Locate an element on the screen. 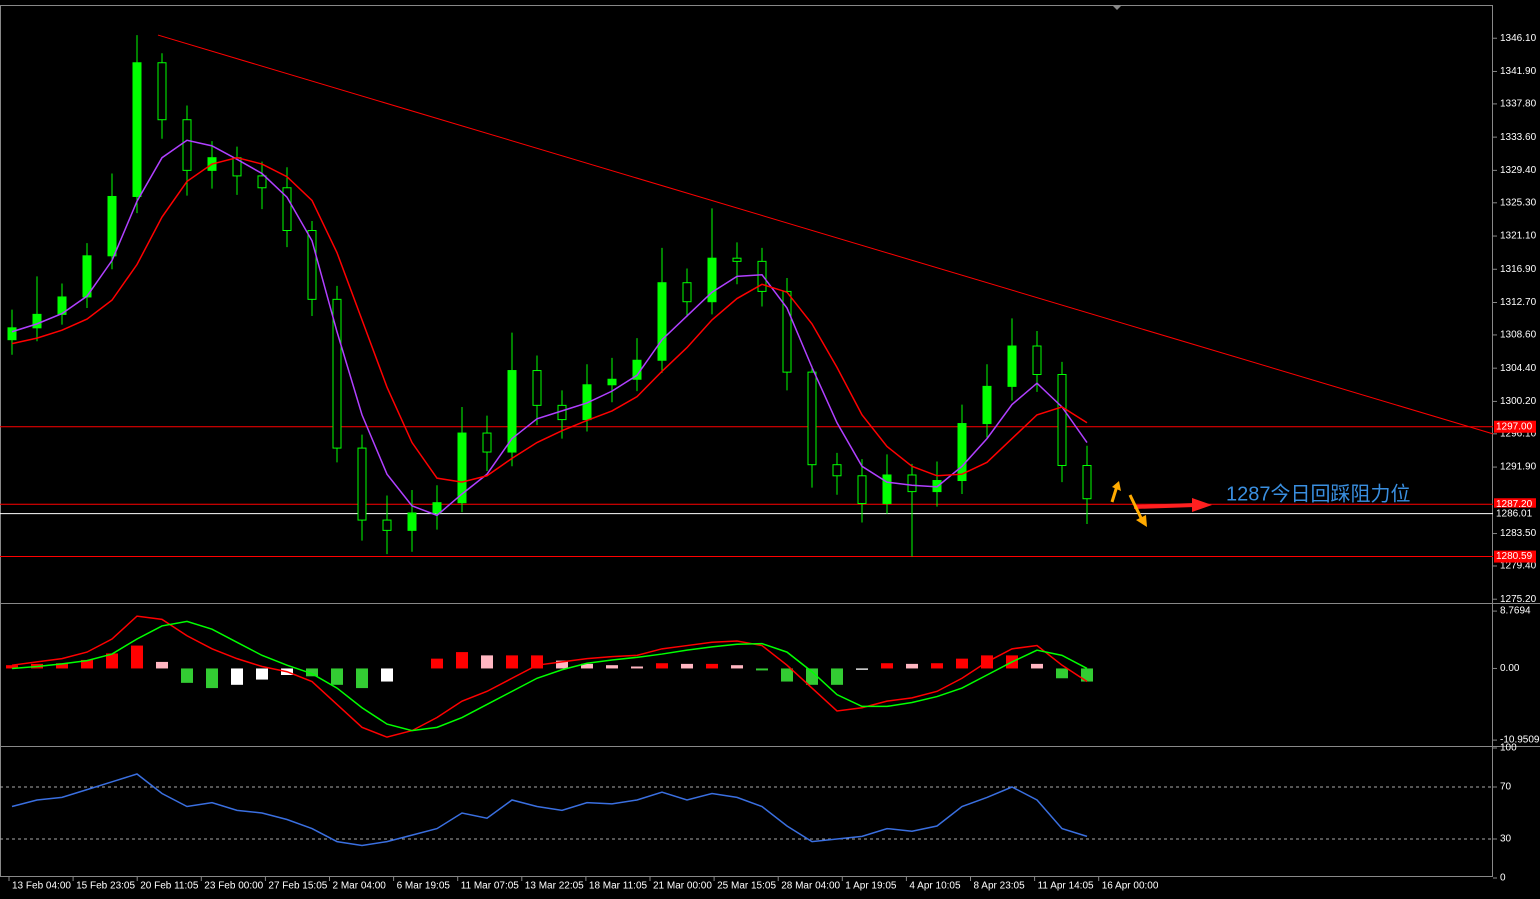 This screenshot has height=899, width=1540. x-tick-label: 16 Apr 00:00 is located at coordinates (1130, 886).